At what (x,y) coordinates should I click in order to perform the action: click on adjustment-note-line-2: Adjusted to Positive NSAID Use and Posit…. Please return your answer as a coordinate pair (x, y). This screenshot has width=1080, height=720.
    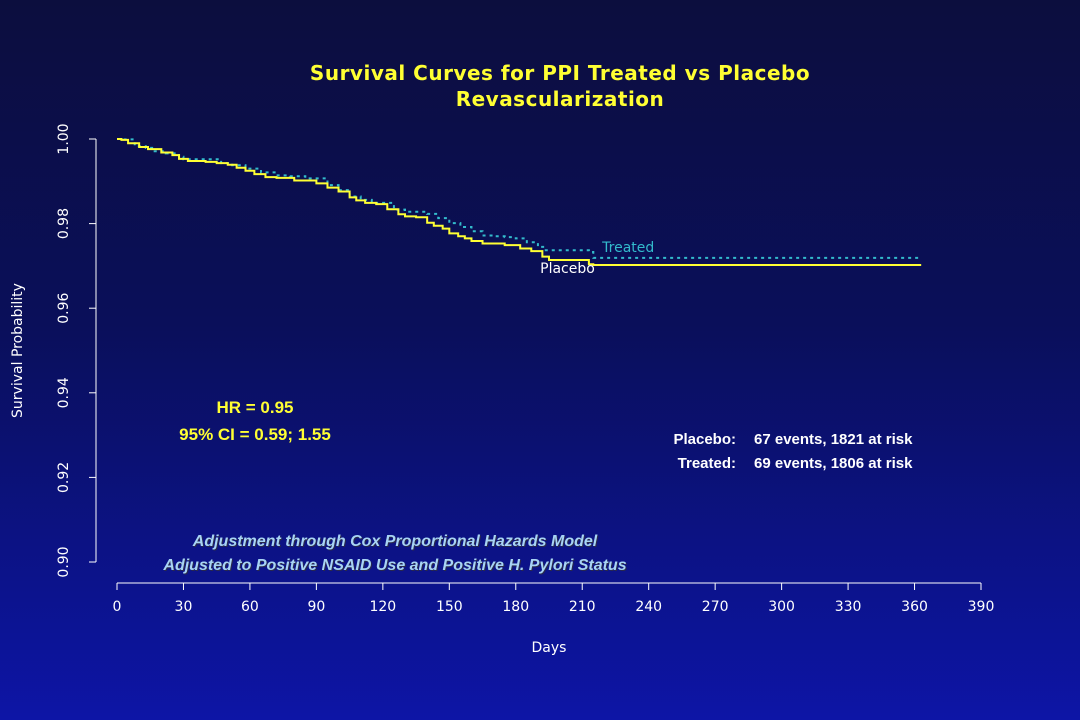
    Looking at the image, I should click on (395, 565).